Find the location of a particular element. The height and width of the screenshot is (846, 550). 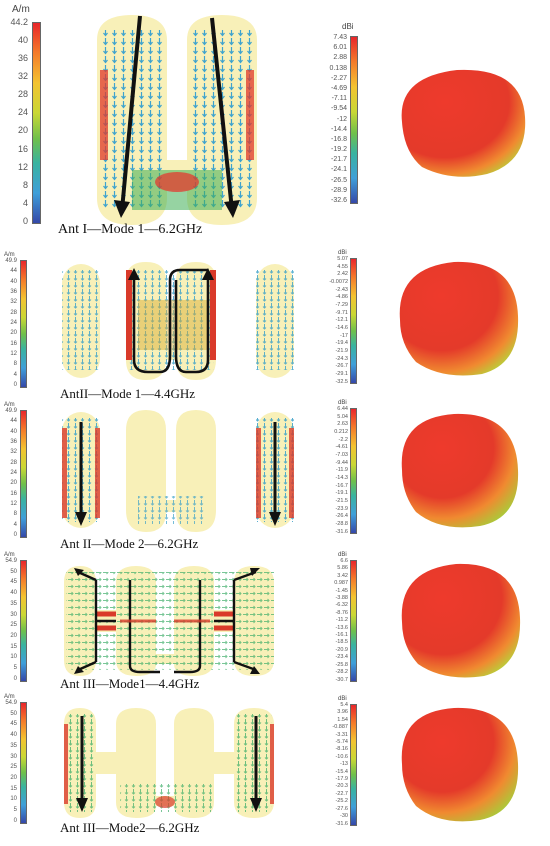

tick: -28.2 is located at coordinates (341, 672).